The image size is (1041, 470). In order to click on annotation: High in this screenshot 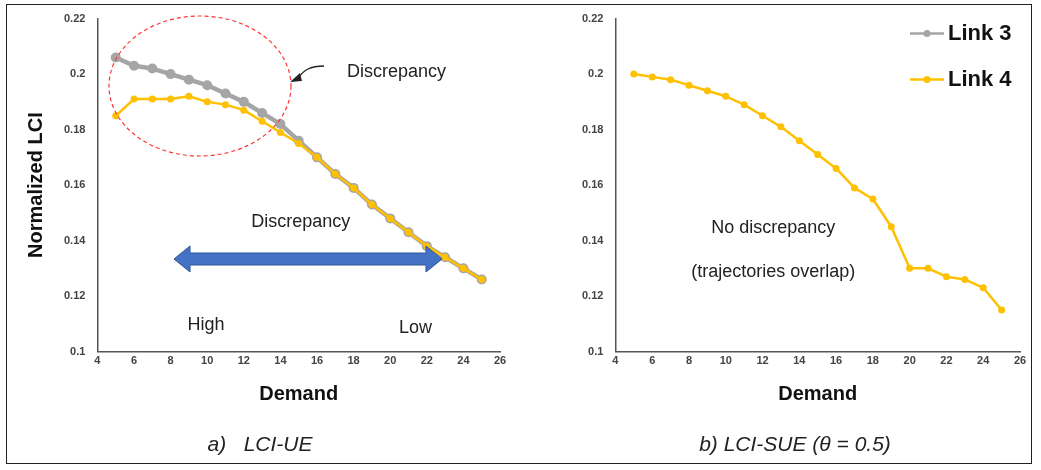, I will do `click(206, 323)`.